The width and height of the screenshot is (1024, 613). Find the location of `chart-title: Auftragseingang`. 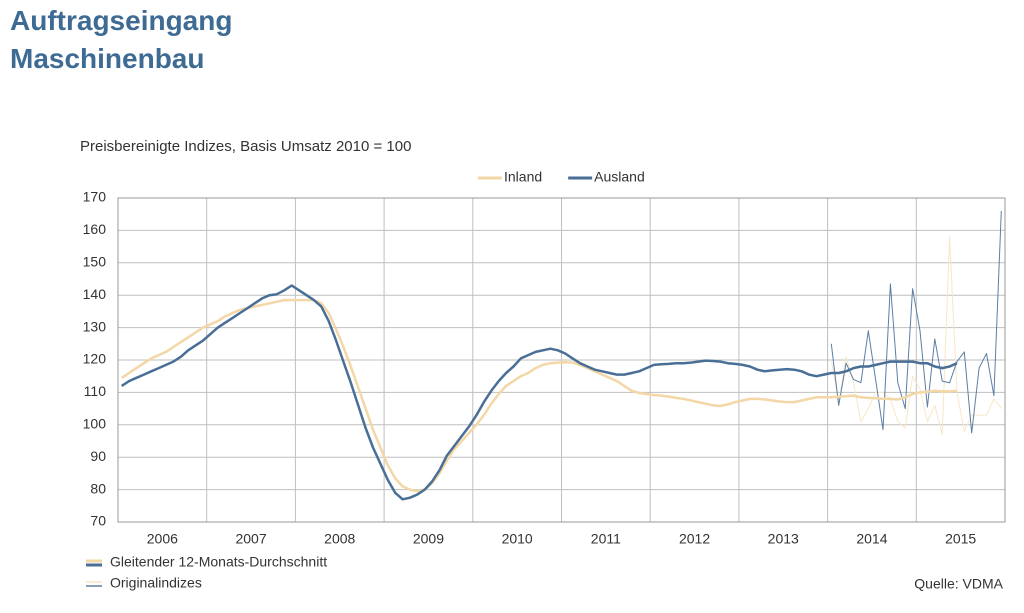

chart-title: Auftragseingang is located at coordinates (121, 20).